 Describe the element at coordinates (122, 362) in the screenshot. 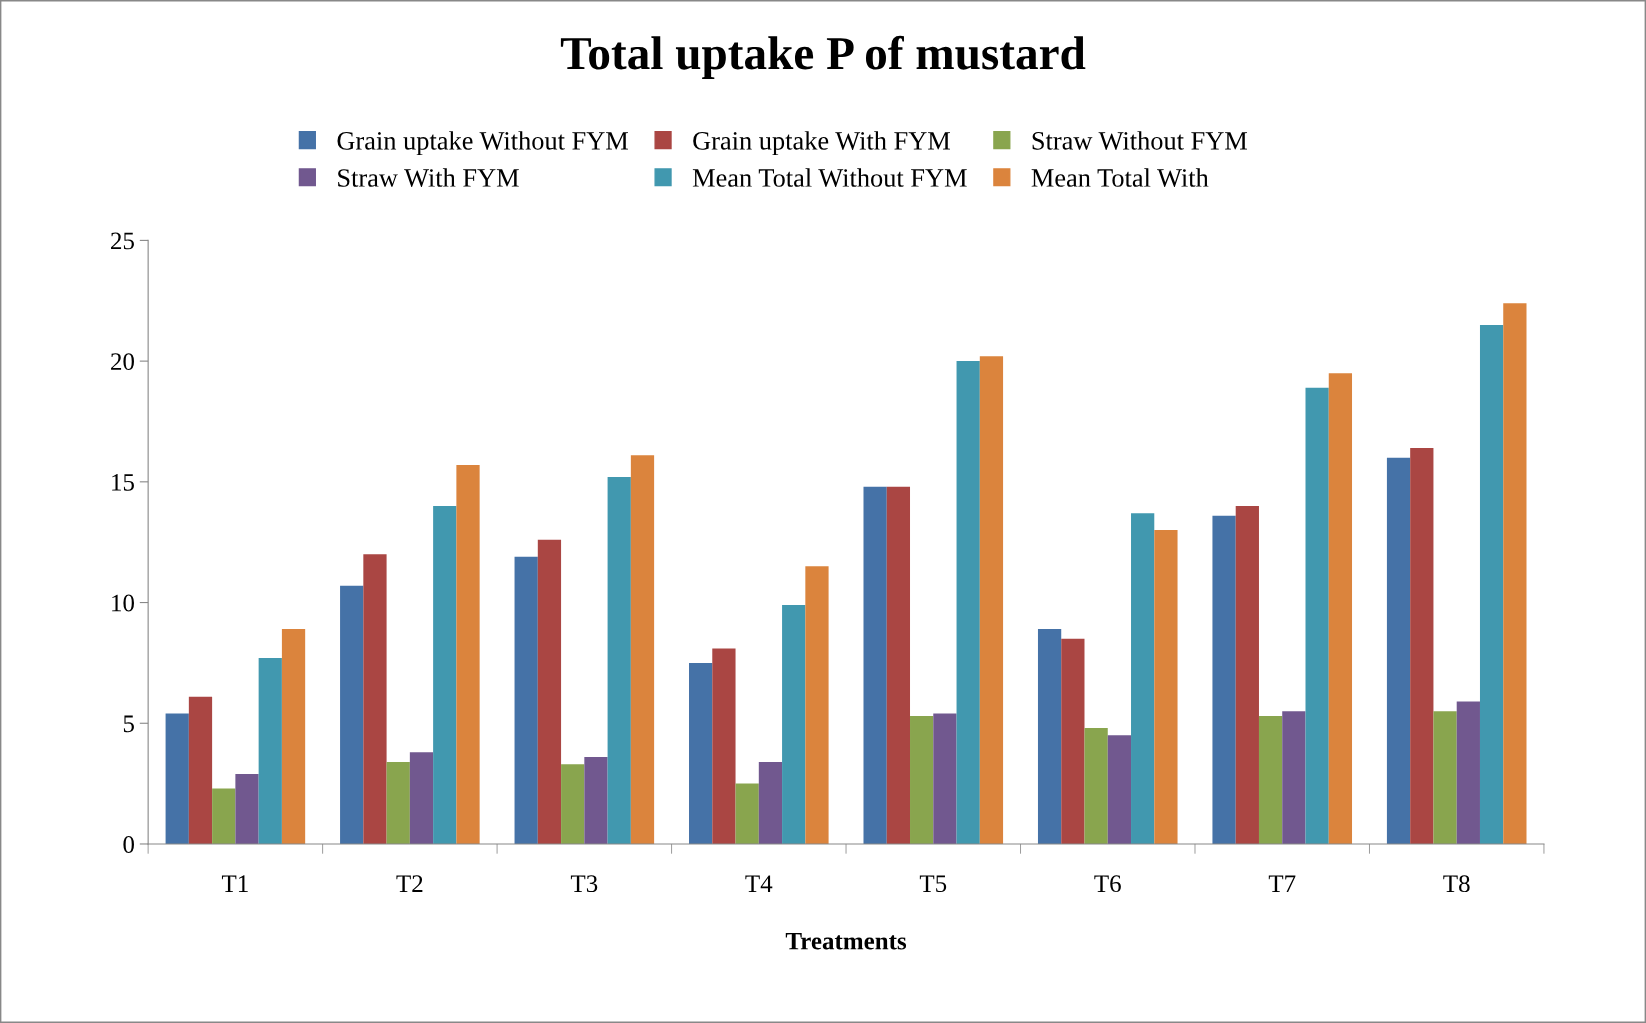

I see `y-tick-label: 20` at that location.